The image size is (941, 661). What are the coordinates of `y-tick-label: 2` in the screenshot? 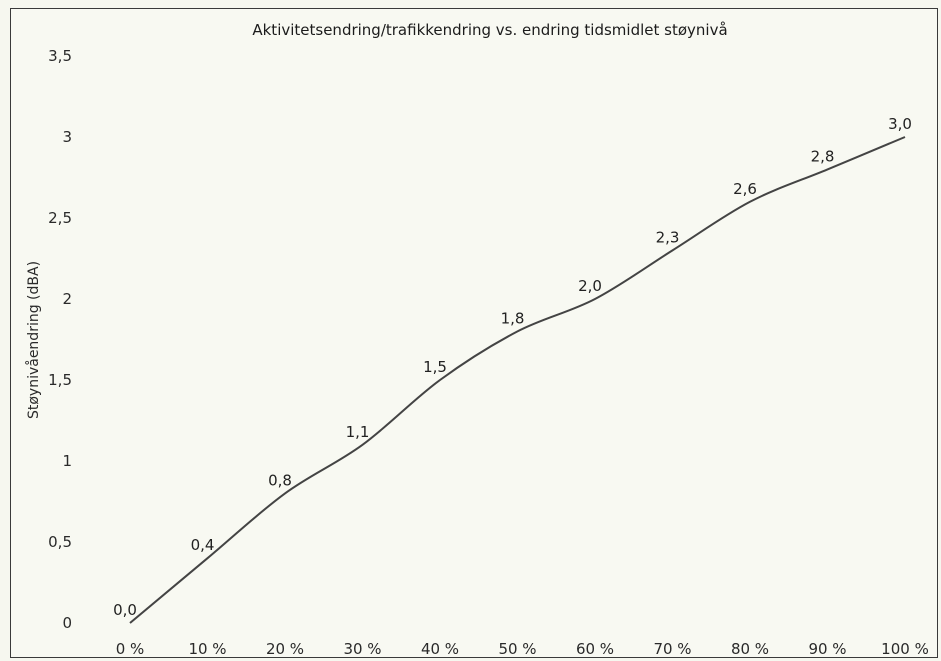 It's located at (67, 299).